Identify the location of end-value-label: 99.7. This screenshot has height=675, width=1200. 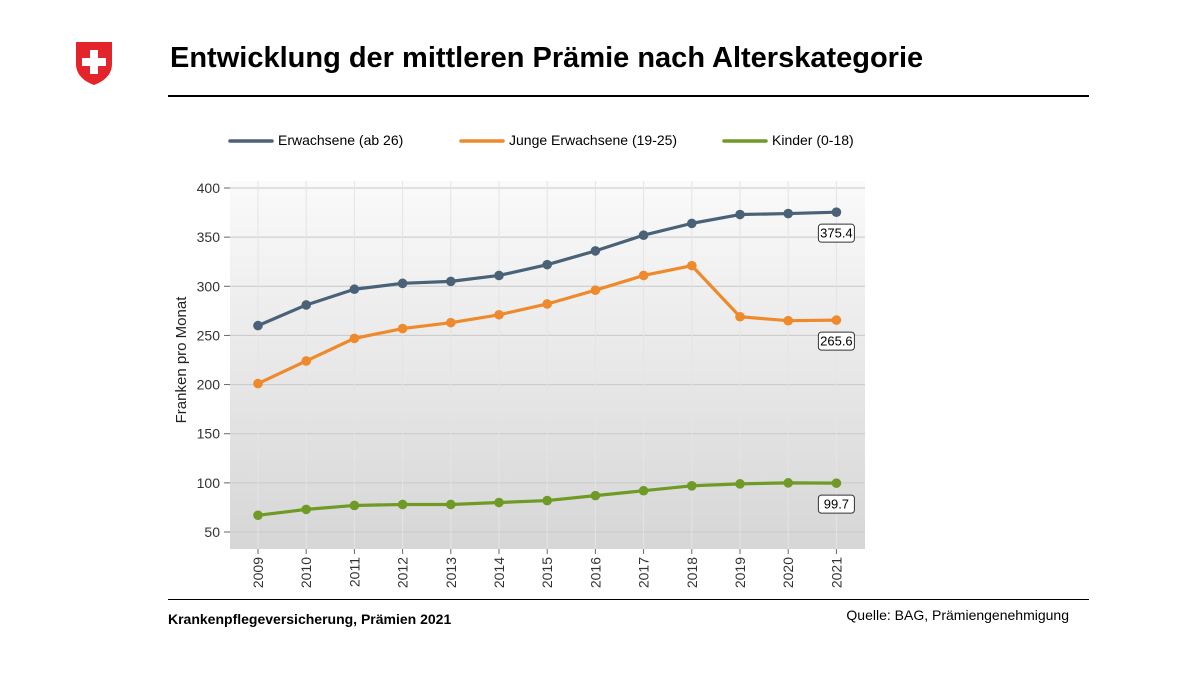
(836, 504).